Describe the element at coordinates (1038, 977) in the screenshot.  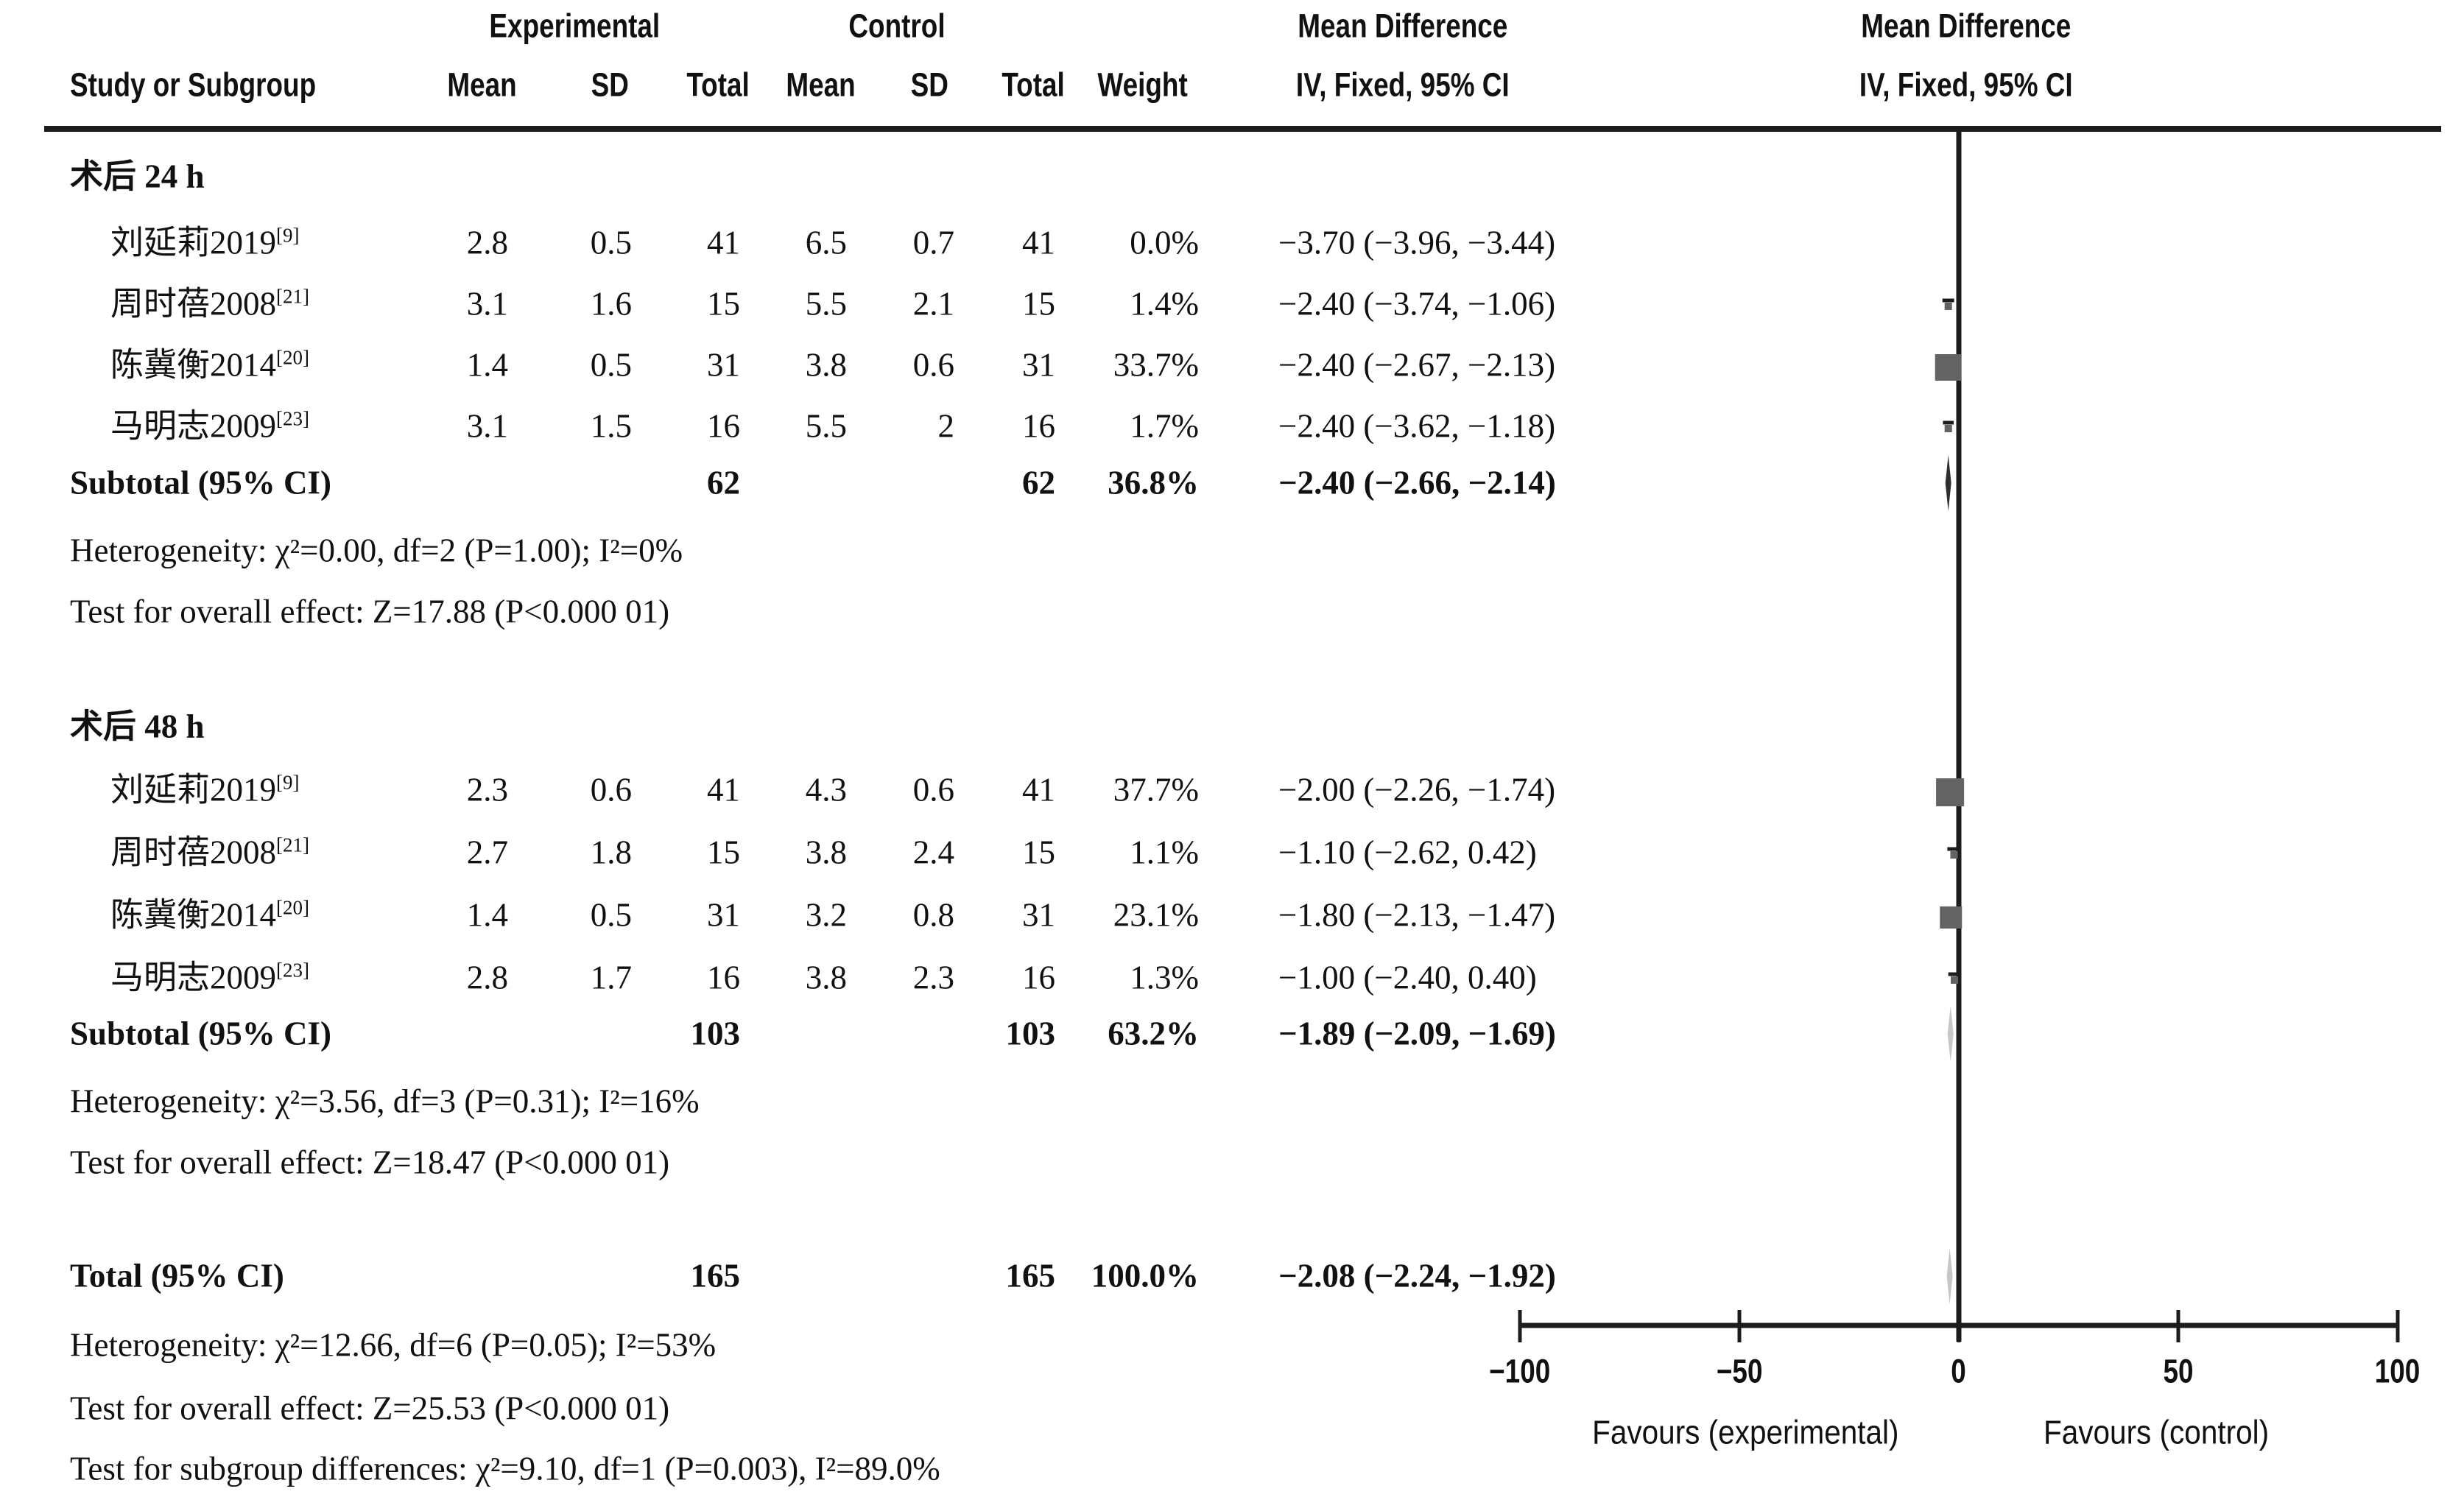
I see `ctl-total-cell: 16` at that location.